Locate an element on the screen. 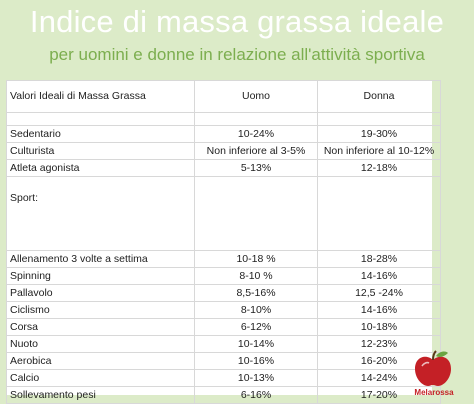 The image size is (474, 404). women-value: Non inferiore al 10-12% is located at coordinates (379, 151).